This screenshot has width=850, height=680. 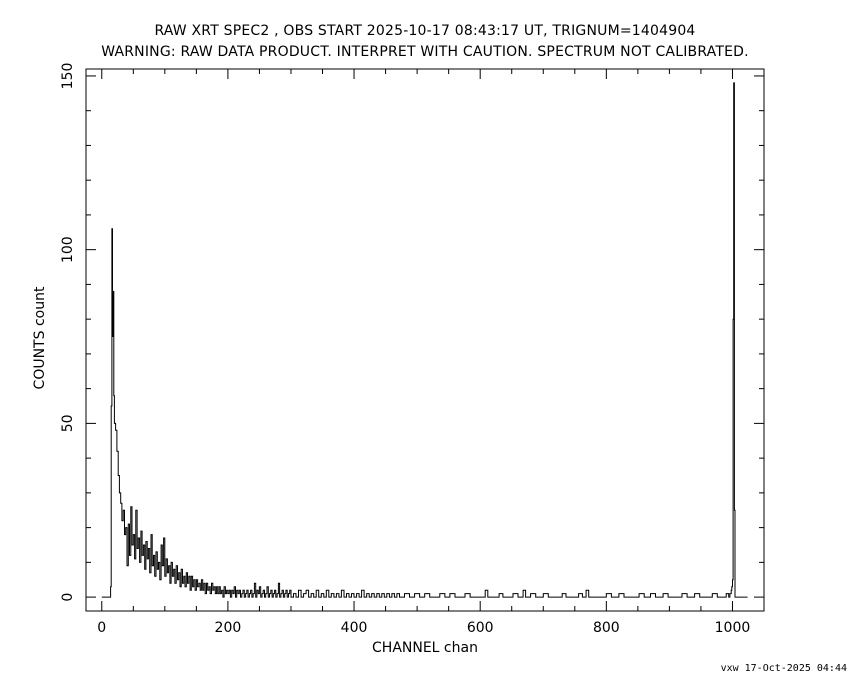 What do you see at coordinates (354, 628) in the screenshot?
I see `x-tick-label: 400` at bounding box center [354, 628].